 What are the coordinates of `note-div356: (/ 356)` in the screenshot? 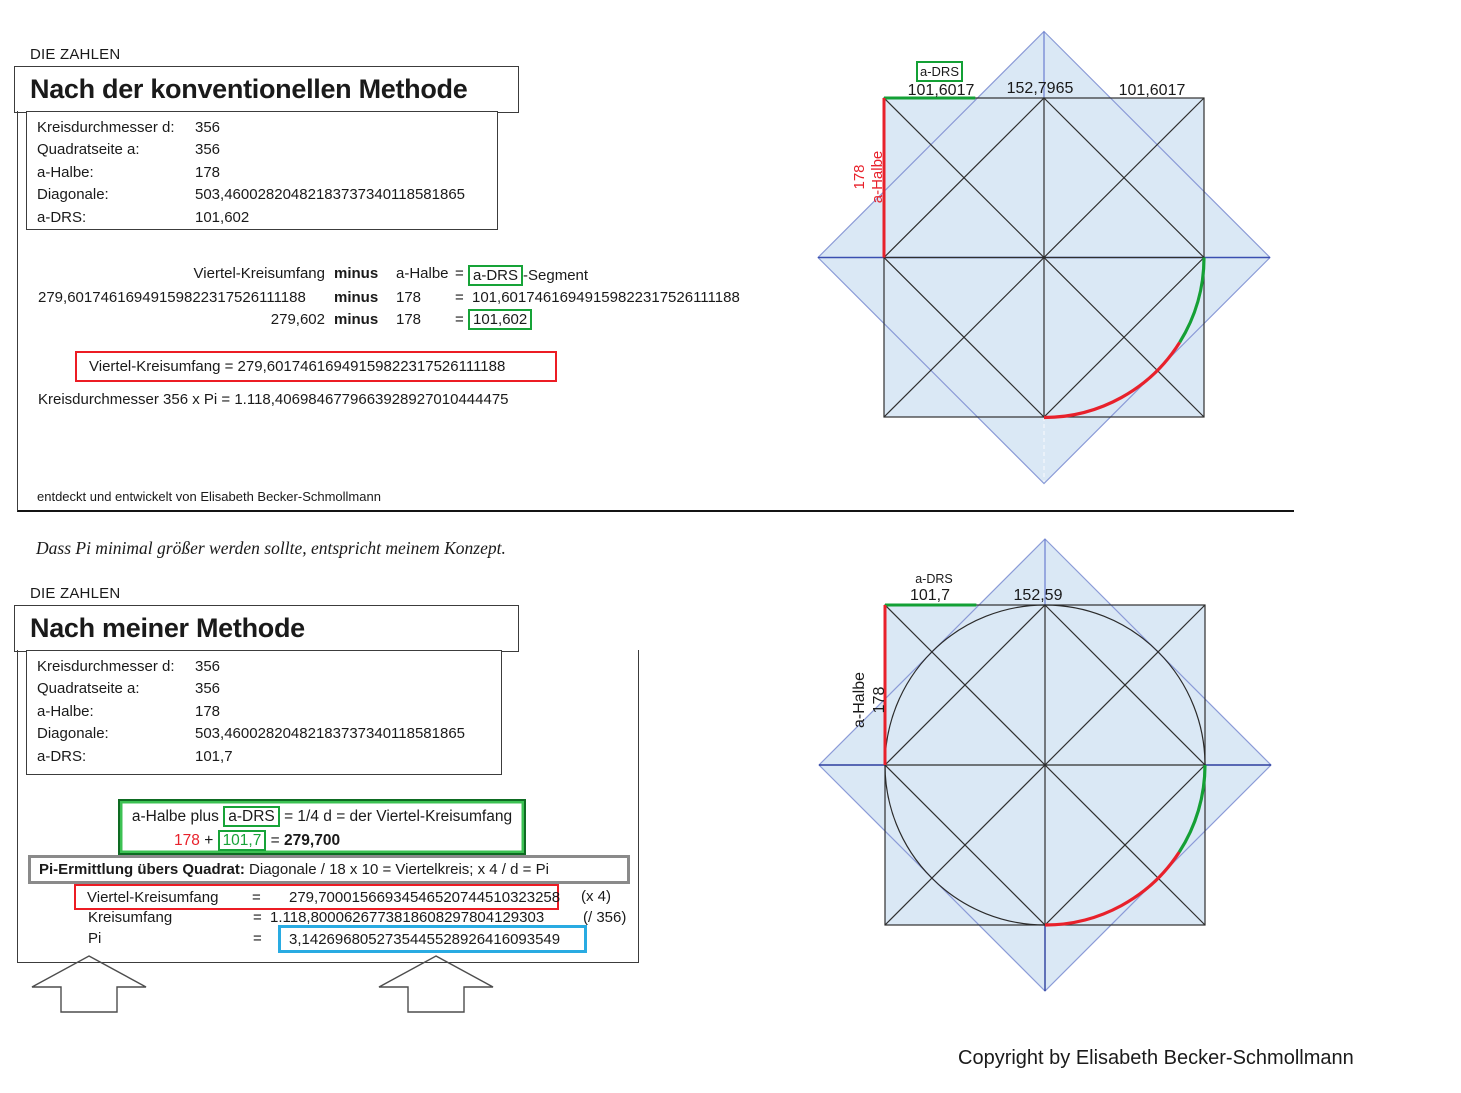 It's located at (605, 917).